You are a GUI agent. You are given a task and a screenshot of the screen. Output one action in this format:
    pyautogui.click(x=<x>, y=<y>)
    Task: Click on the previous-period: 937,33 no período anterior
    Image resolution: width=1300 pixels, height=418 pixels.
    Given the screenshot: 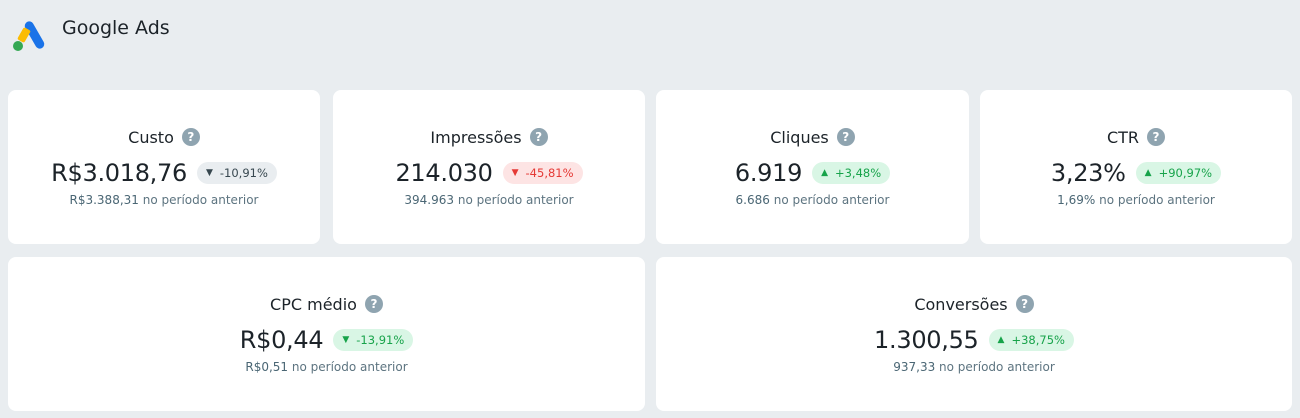 What is the action you would take?
    pyautogui.click(x=974, y=367)
    